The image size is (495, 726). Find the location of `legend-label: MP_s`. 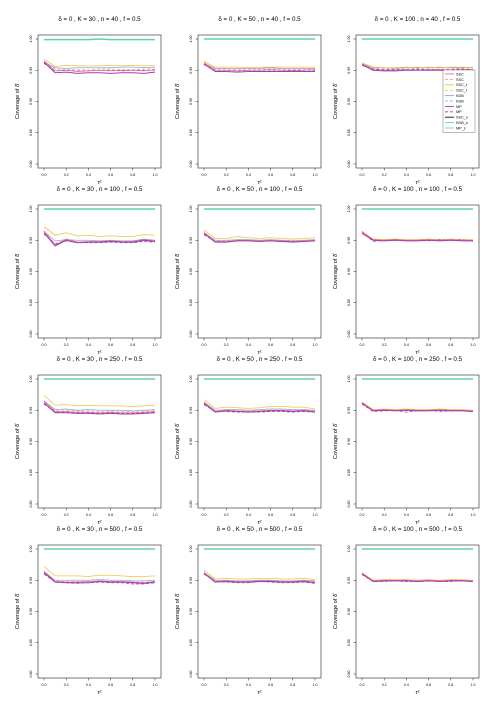

legend-label: MP_s is located at coordinates (461, 128).